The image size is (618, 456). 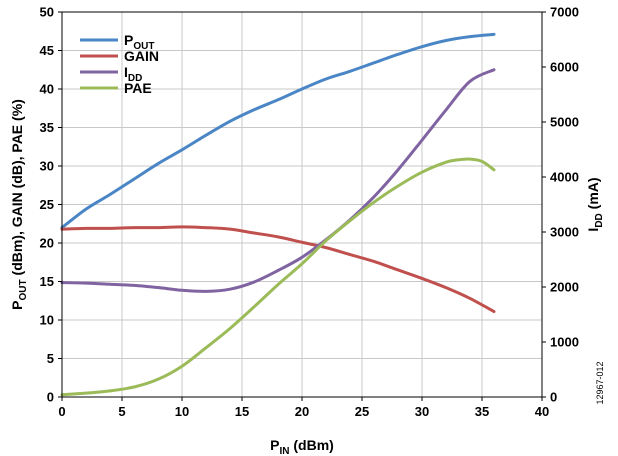 What do you see at coordinates (564, 12) in the screenshot?
I see `y-right-tick-label: 7000` at bounding box center [564, 12].